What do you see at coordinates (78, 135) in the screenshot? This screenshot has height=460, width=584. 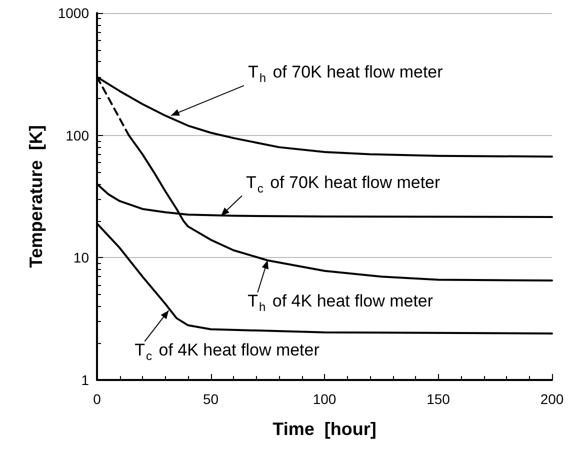 I see `y-tick-label: 100` at bounding box center [78, 135].